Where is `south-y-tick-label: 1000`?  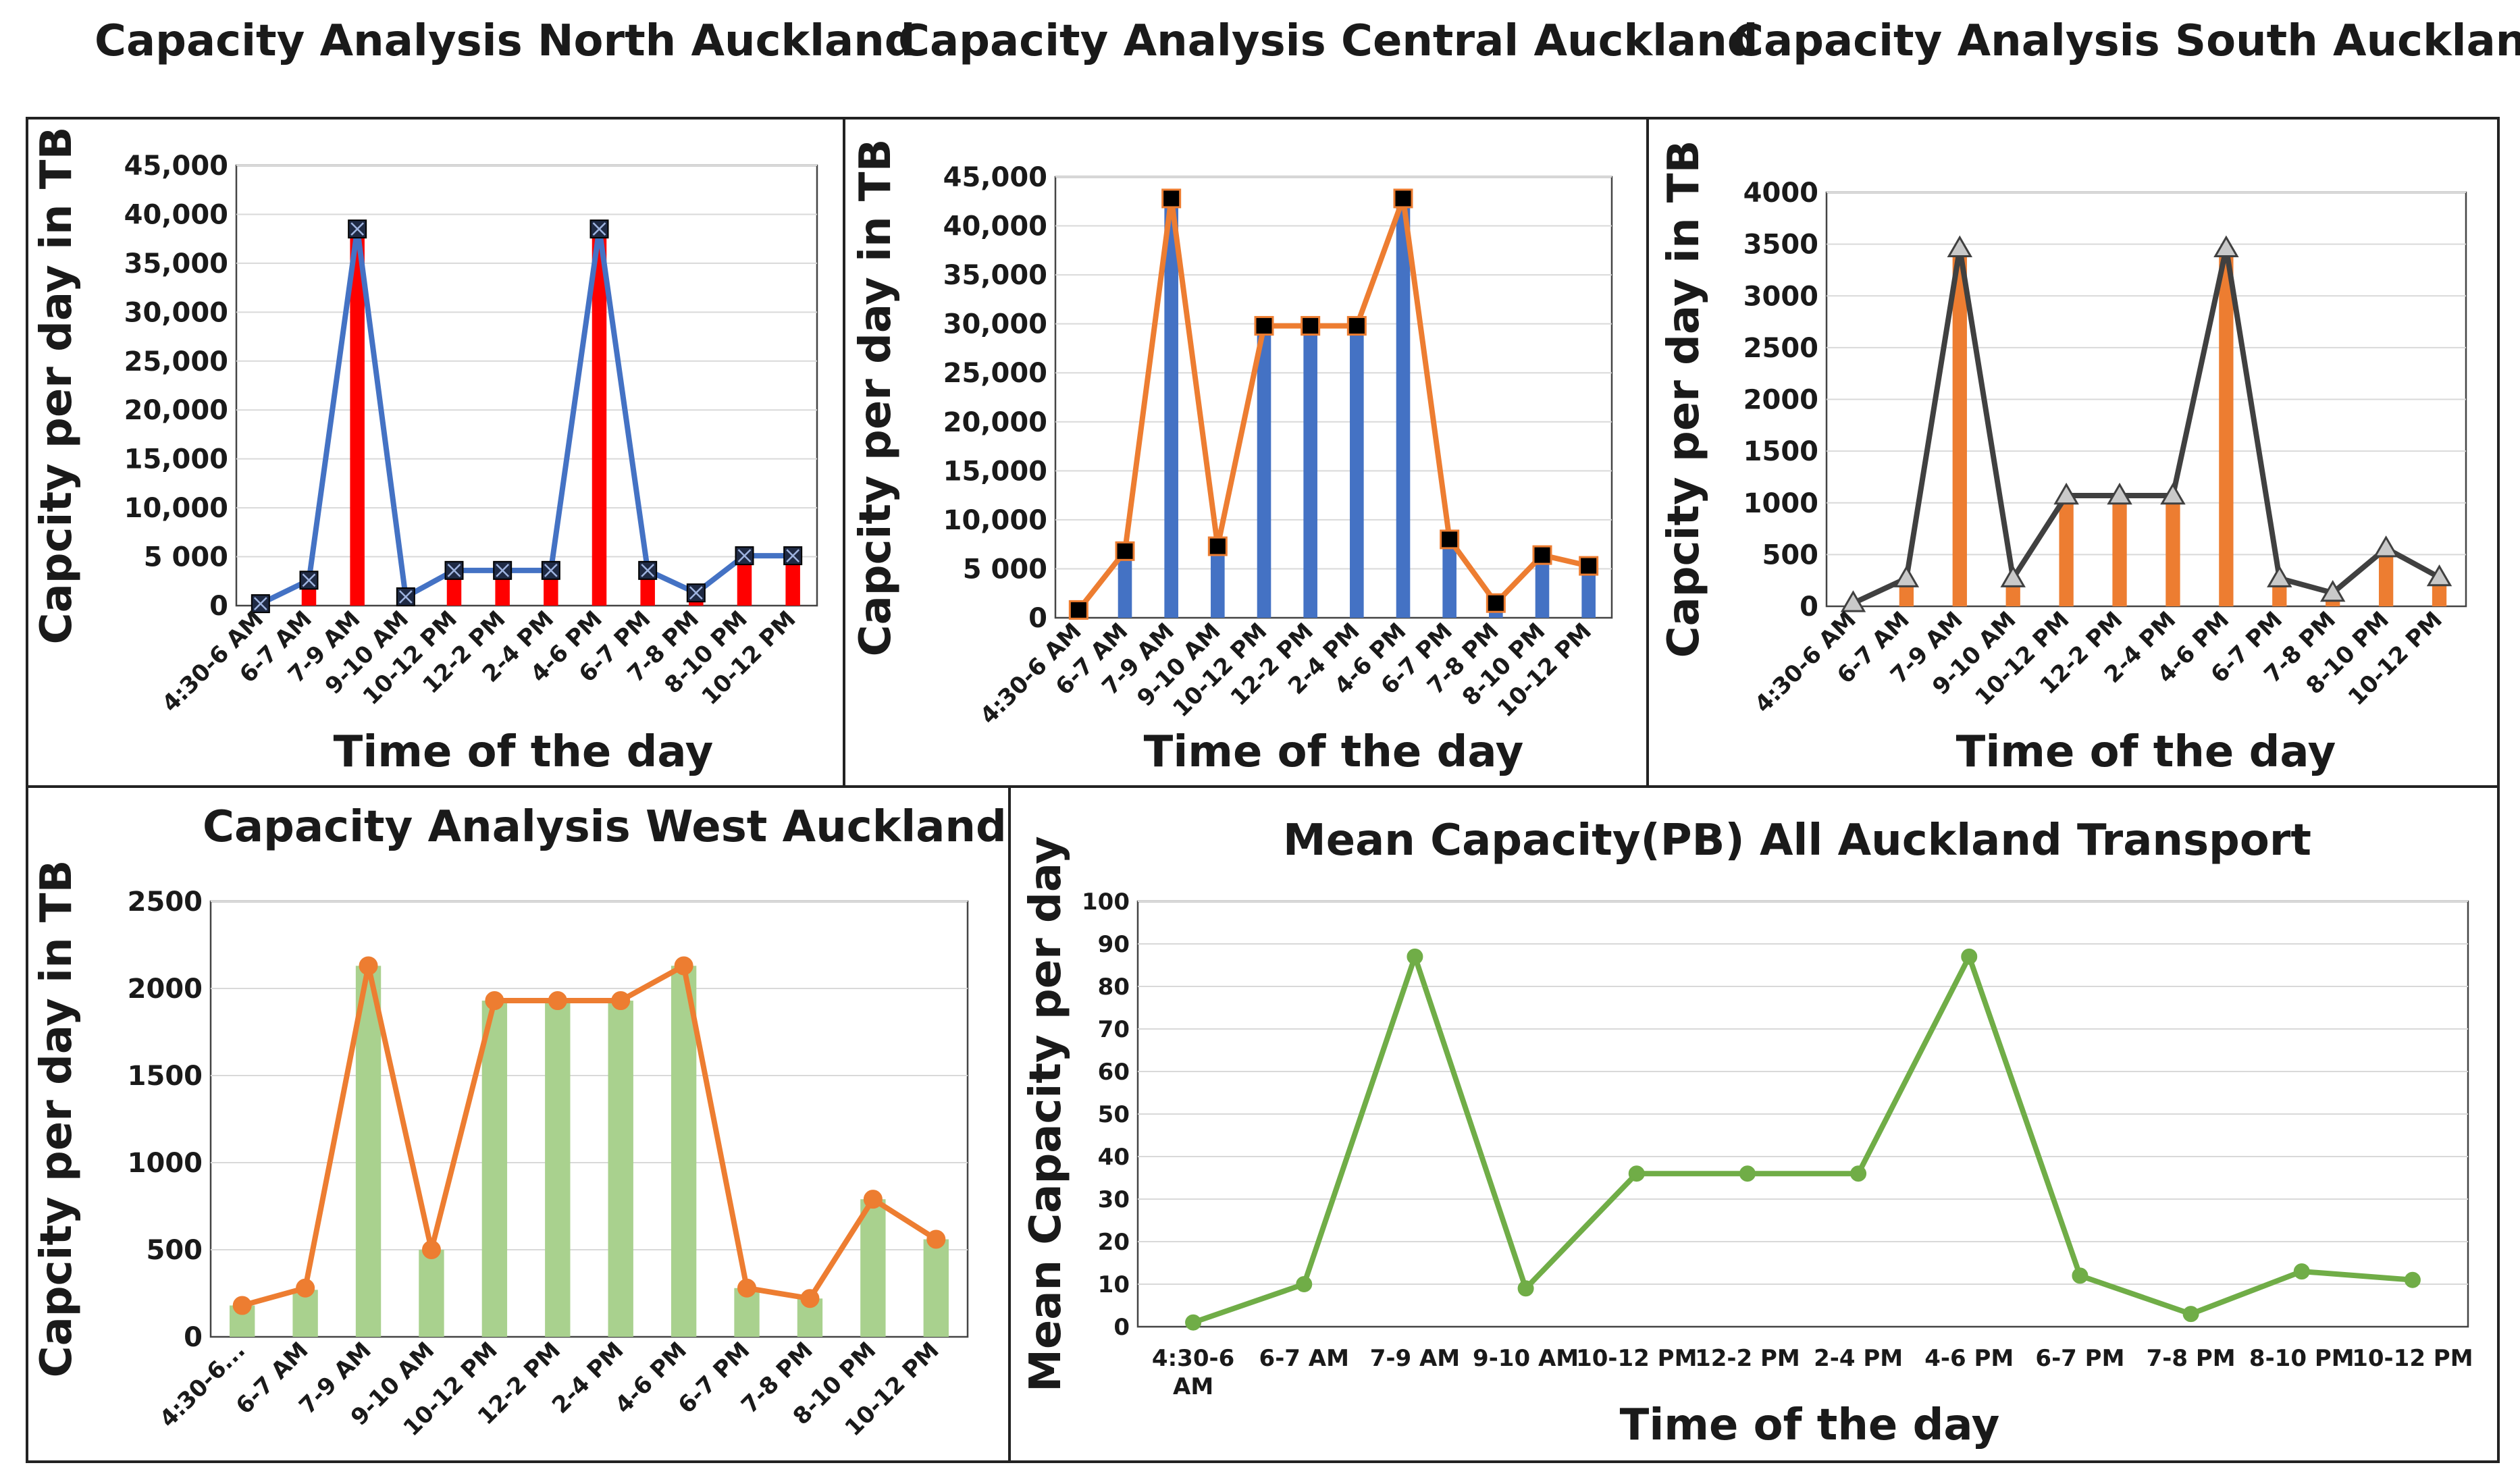 south-y-tick-label: 1000 is located at coordinates (1781, 504).